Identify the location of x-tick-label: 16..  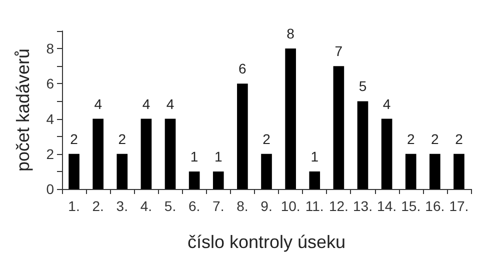
(435, 206).